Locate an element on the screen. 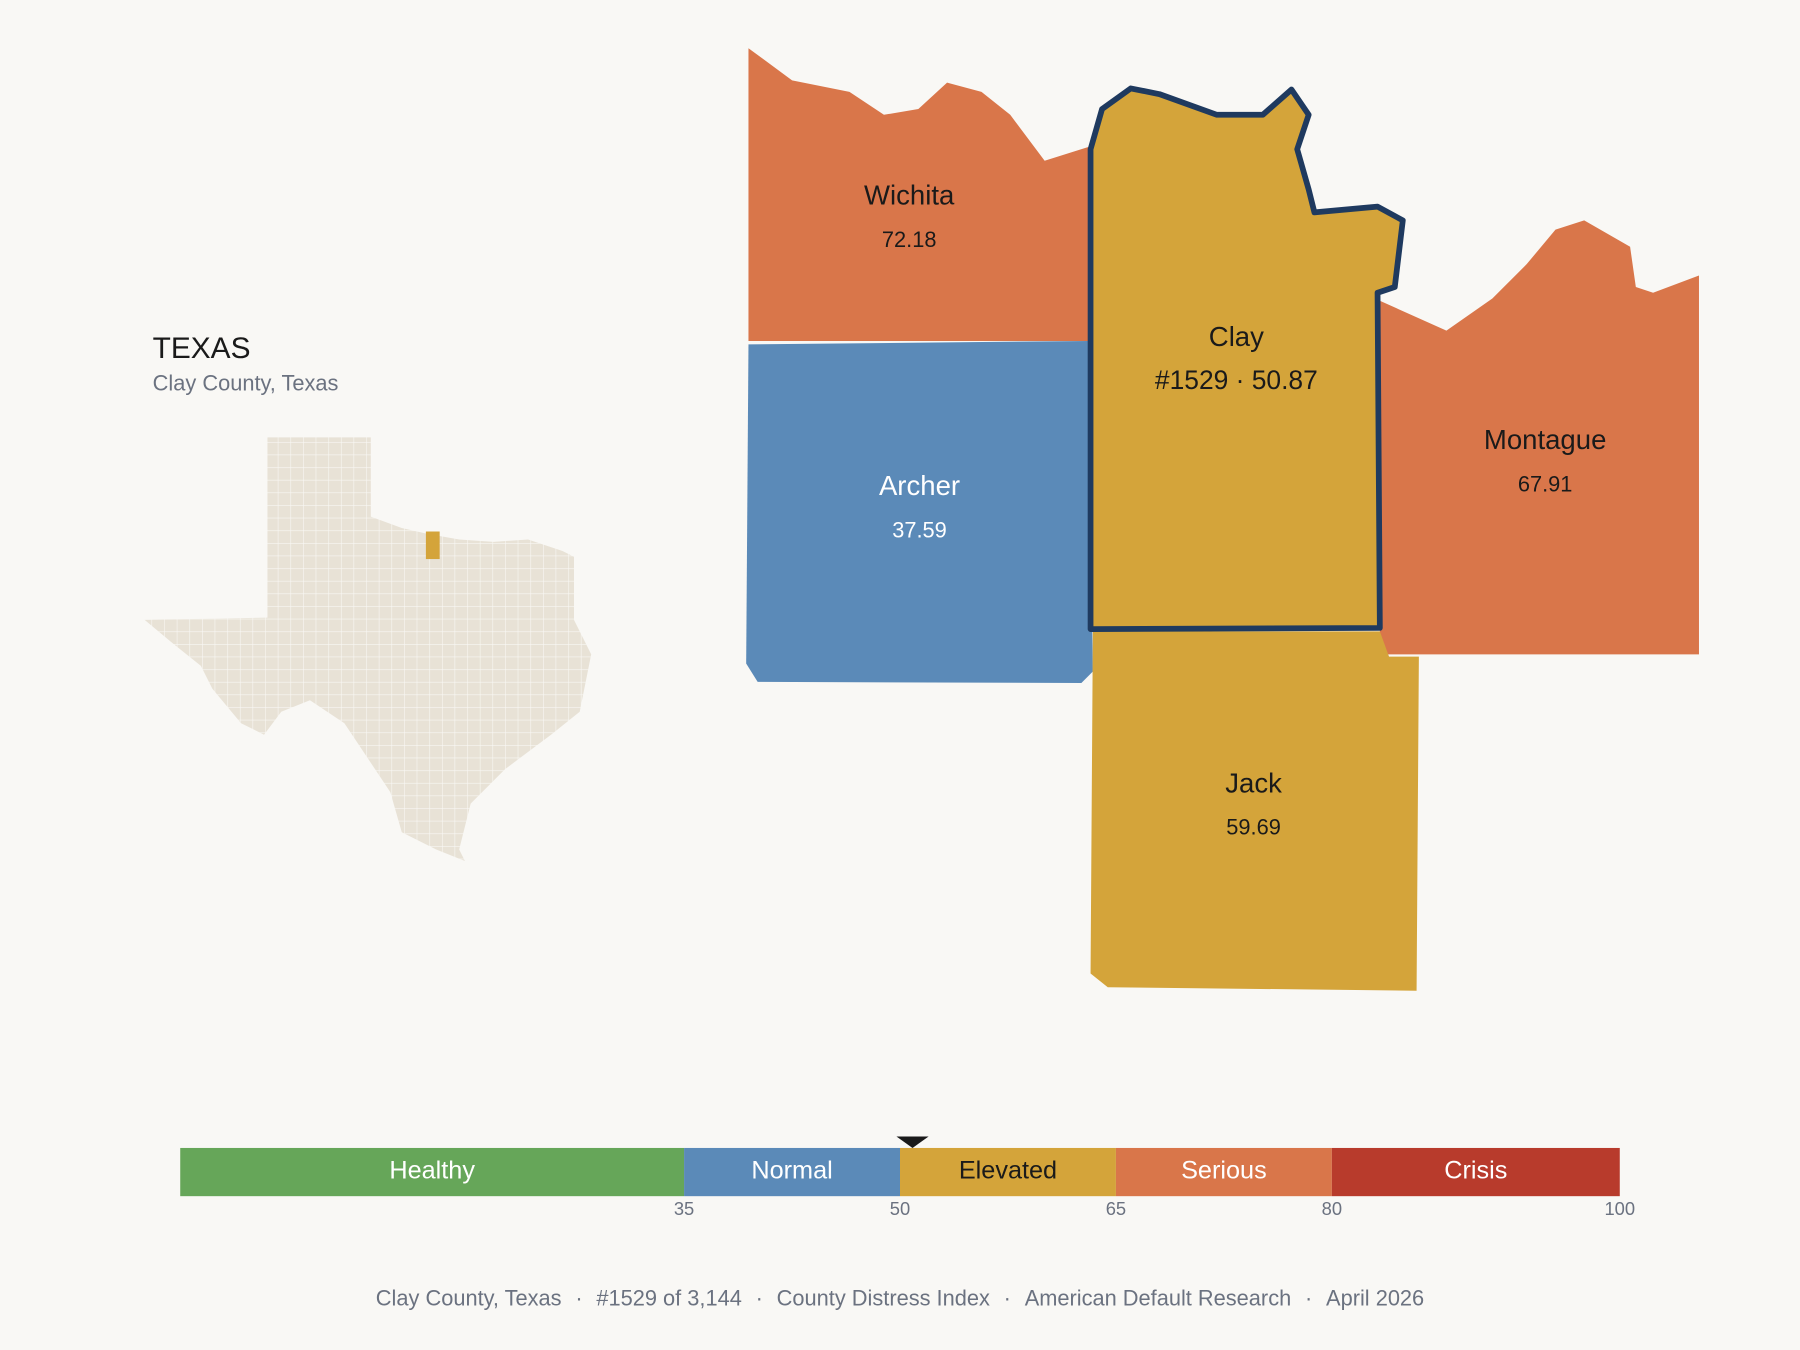 This screenshot has height=1350, width=1800. county-name: Jack is located at coordinates (1253, 782).